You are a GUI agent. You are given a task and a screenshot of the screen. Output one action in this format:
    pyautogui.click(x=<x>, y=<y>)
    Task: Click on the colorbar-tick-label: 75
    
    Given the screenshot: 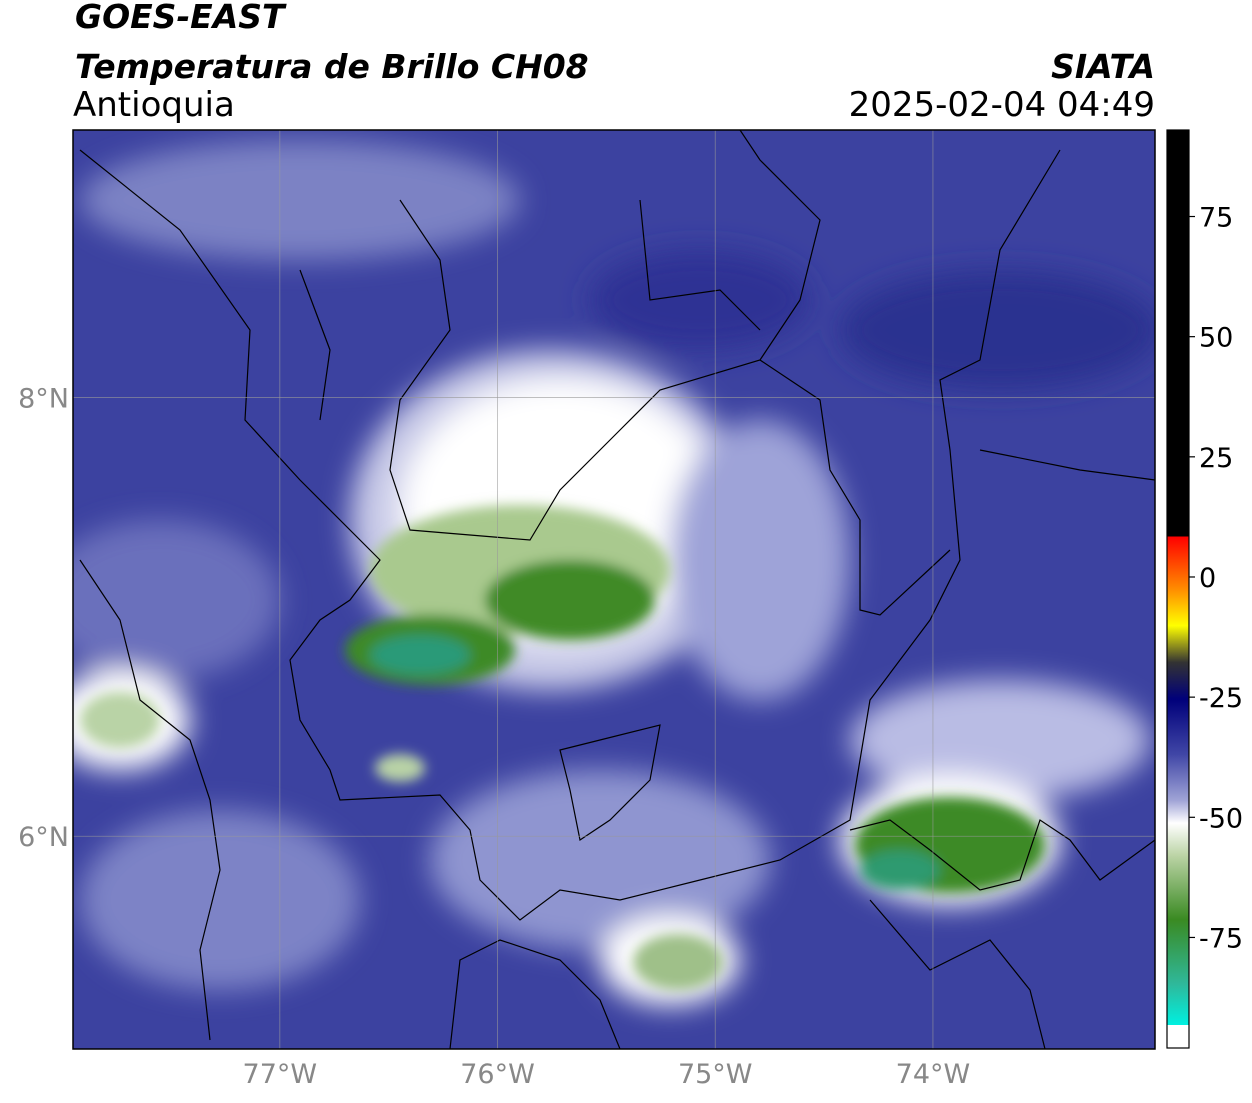 What is the action you would take?
    pyautogui.click(x=1216, y=218)
    